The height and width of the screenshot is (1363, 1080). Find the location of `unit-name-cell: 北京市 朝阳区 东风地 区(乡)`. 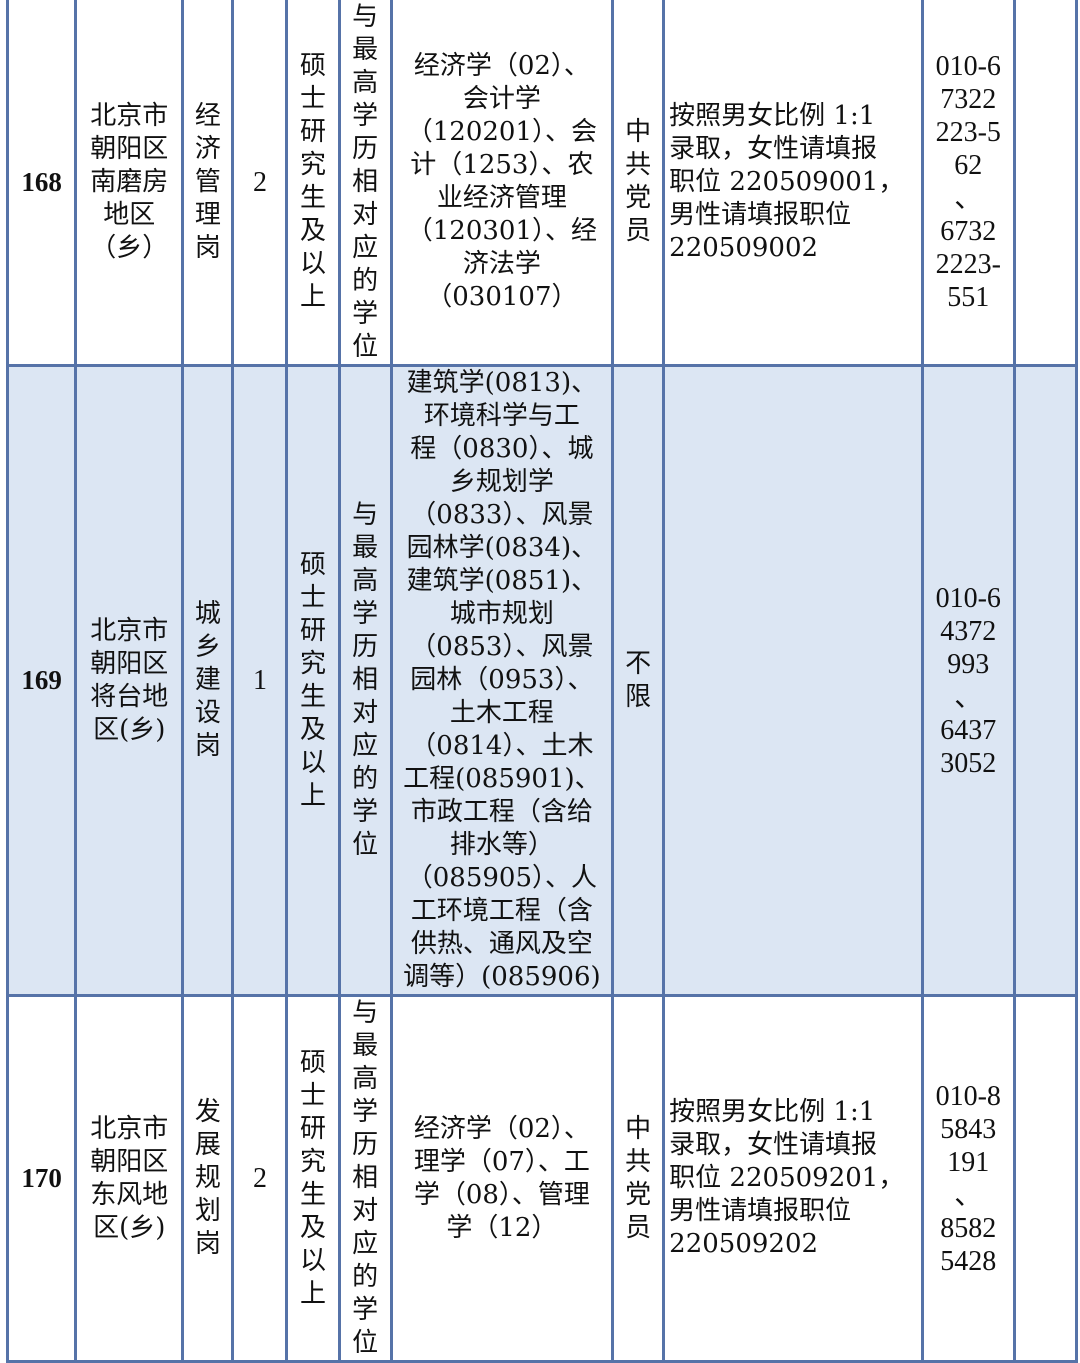

unit-name-cell: 北京市 朝阳区 东风地 区(乡) is located at coordinates (129, 1178).